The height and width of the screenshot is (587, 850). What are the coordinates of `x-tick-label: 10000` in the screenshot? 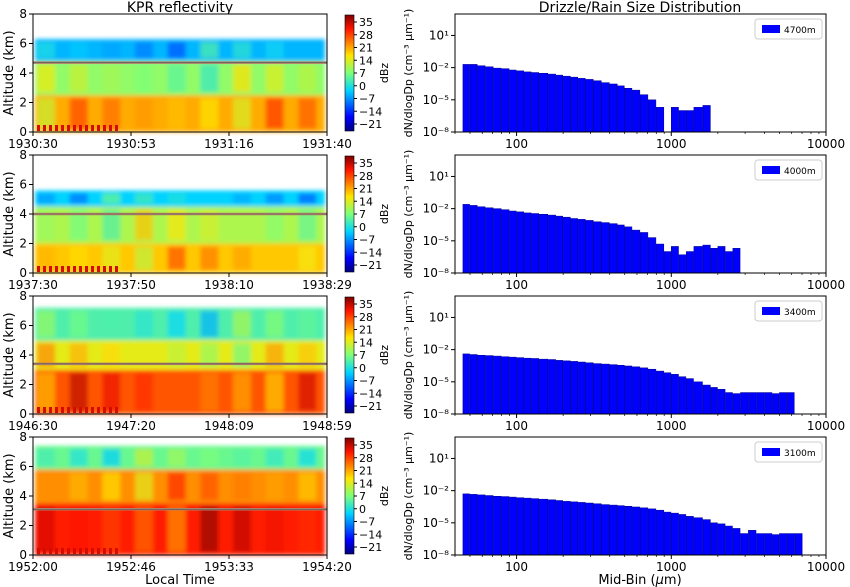 It's located at (826, 144).